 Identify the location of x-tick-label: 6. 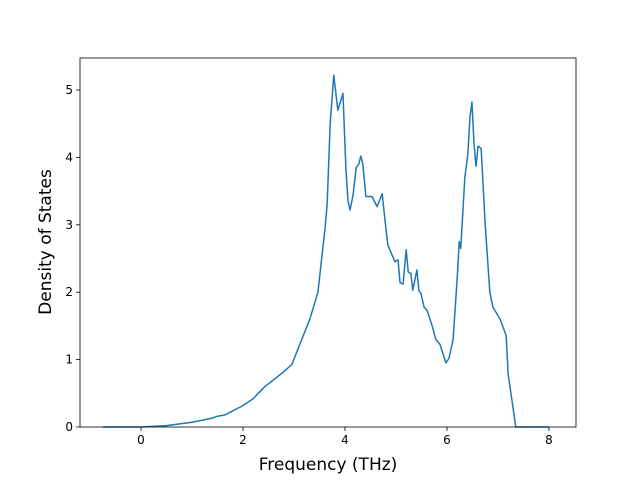
(447, 440).